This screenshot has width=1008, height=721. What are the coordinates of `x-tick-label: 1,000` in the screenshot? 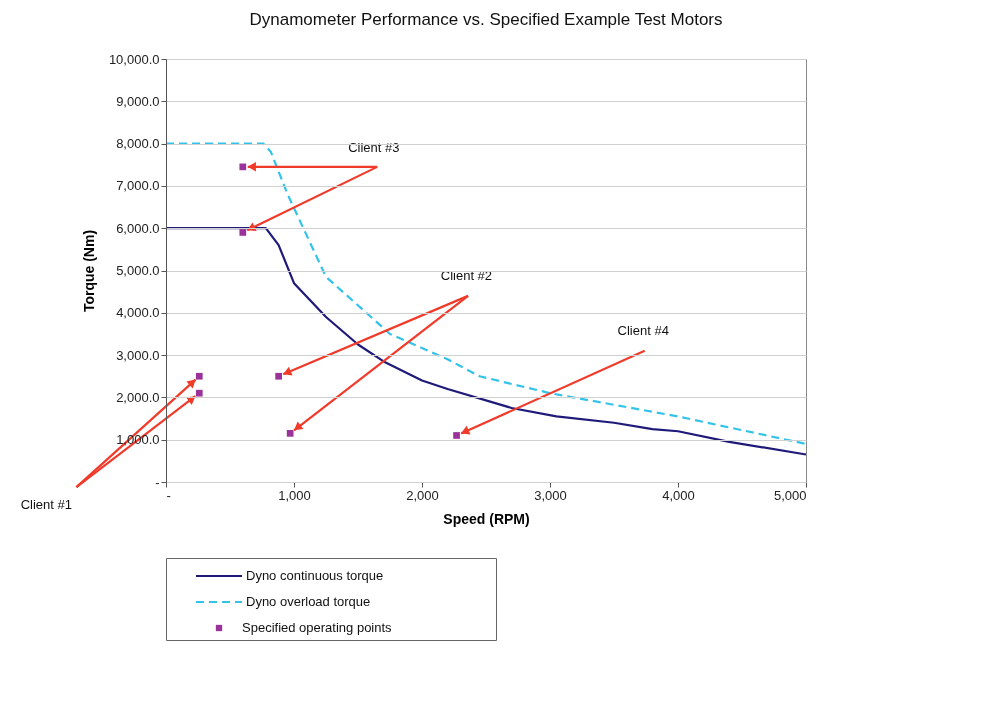 It's located at (294, 495).